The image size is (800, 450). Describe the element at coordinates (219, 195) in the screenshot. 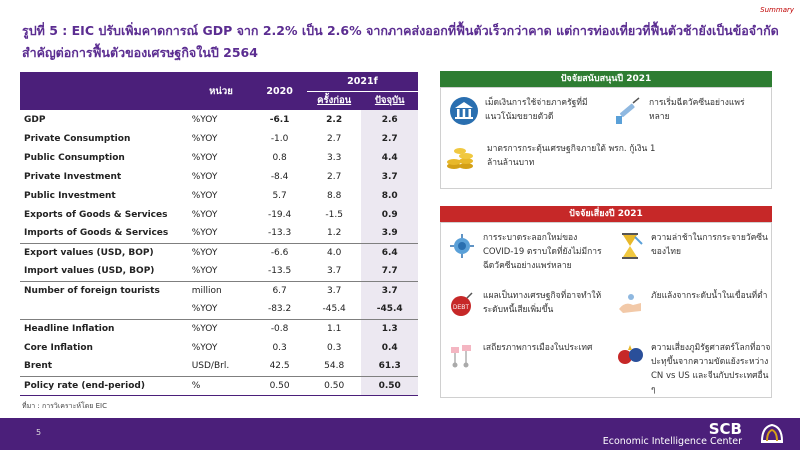

I see `table-row: Public Investment %YOY 5.7 8.8 8.0` at that location.